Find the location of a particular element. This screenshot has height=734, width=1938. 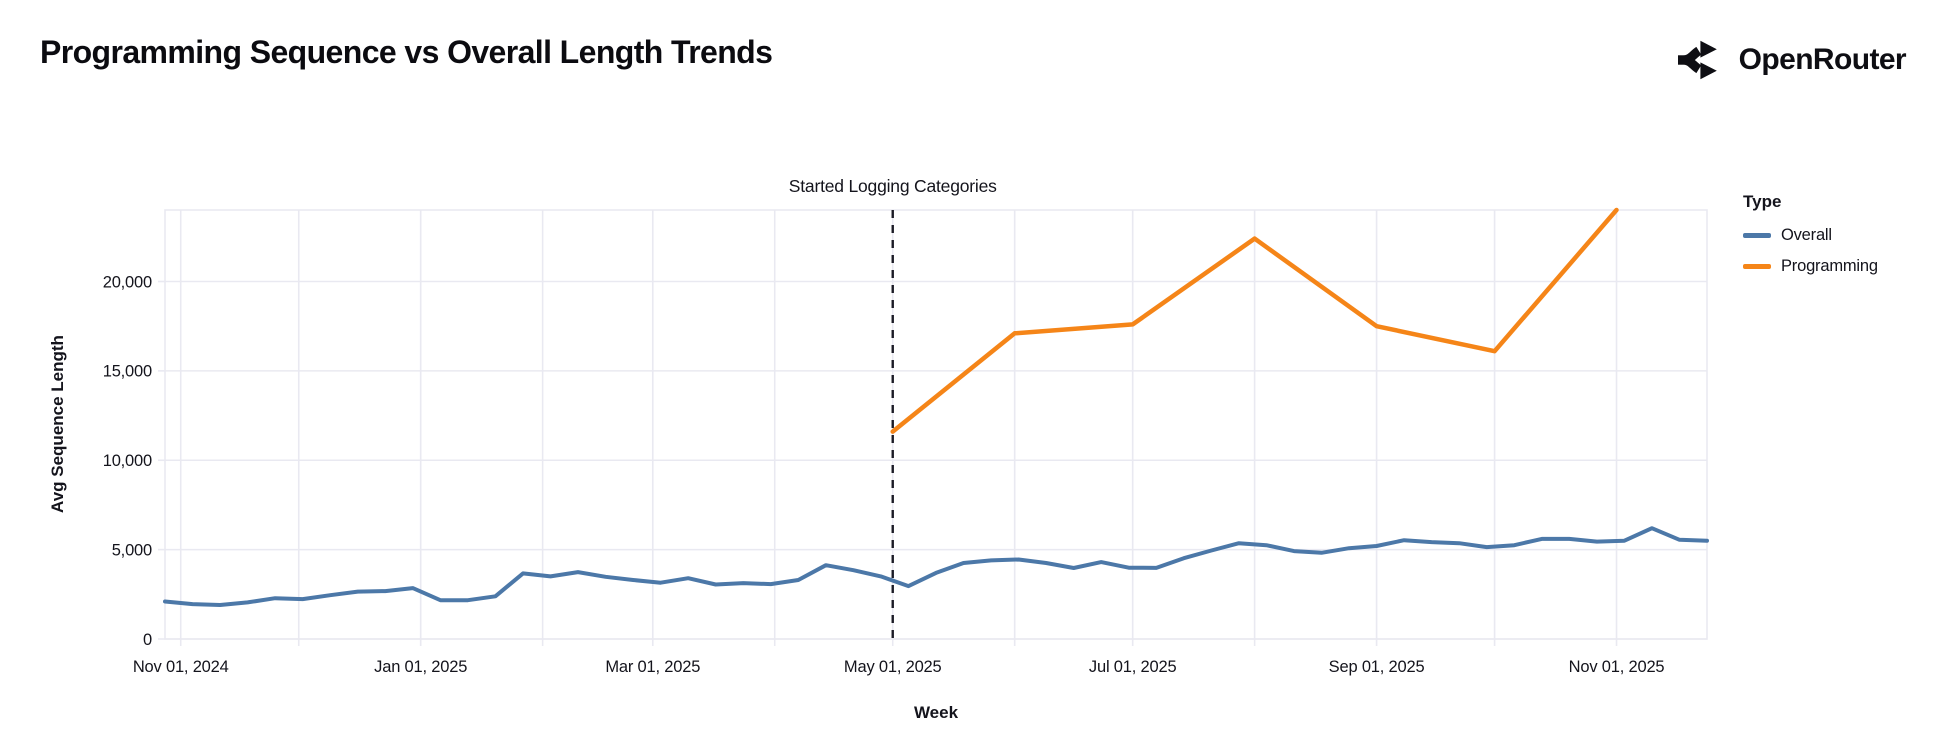

x-tick-label: Jan 01, 2025 is located at coordinates (420, 667).